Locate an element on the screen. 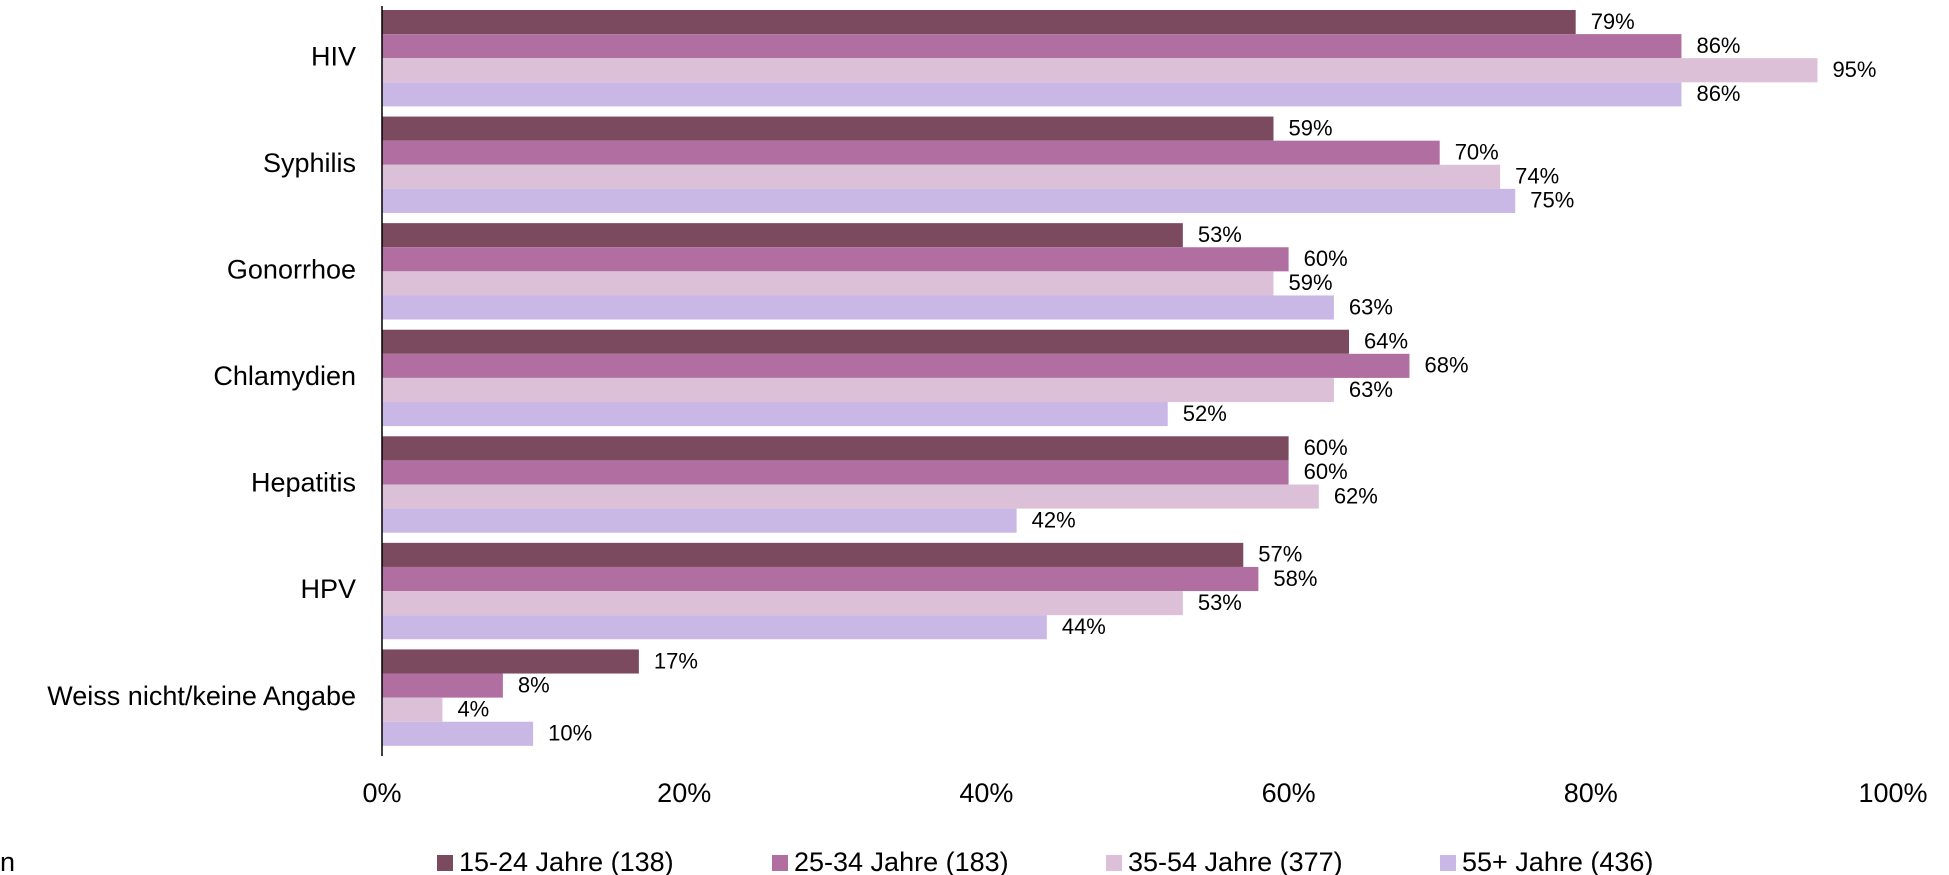 The height and width of the screenshot is (875, 1949). data-label: 64% is located at coordinates (1386, 341).